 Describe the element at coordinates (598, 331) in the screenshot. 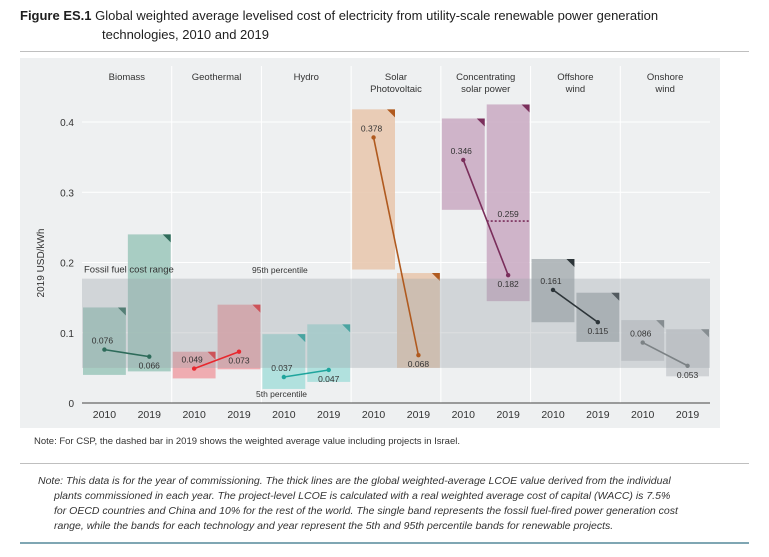

I see `value-label-2019: 0.115` at that location.